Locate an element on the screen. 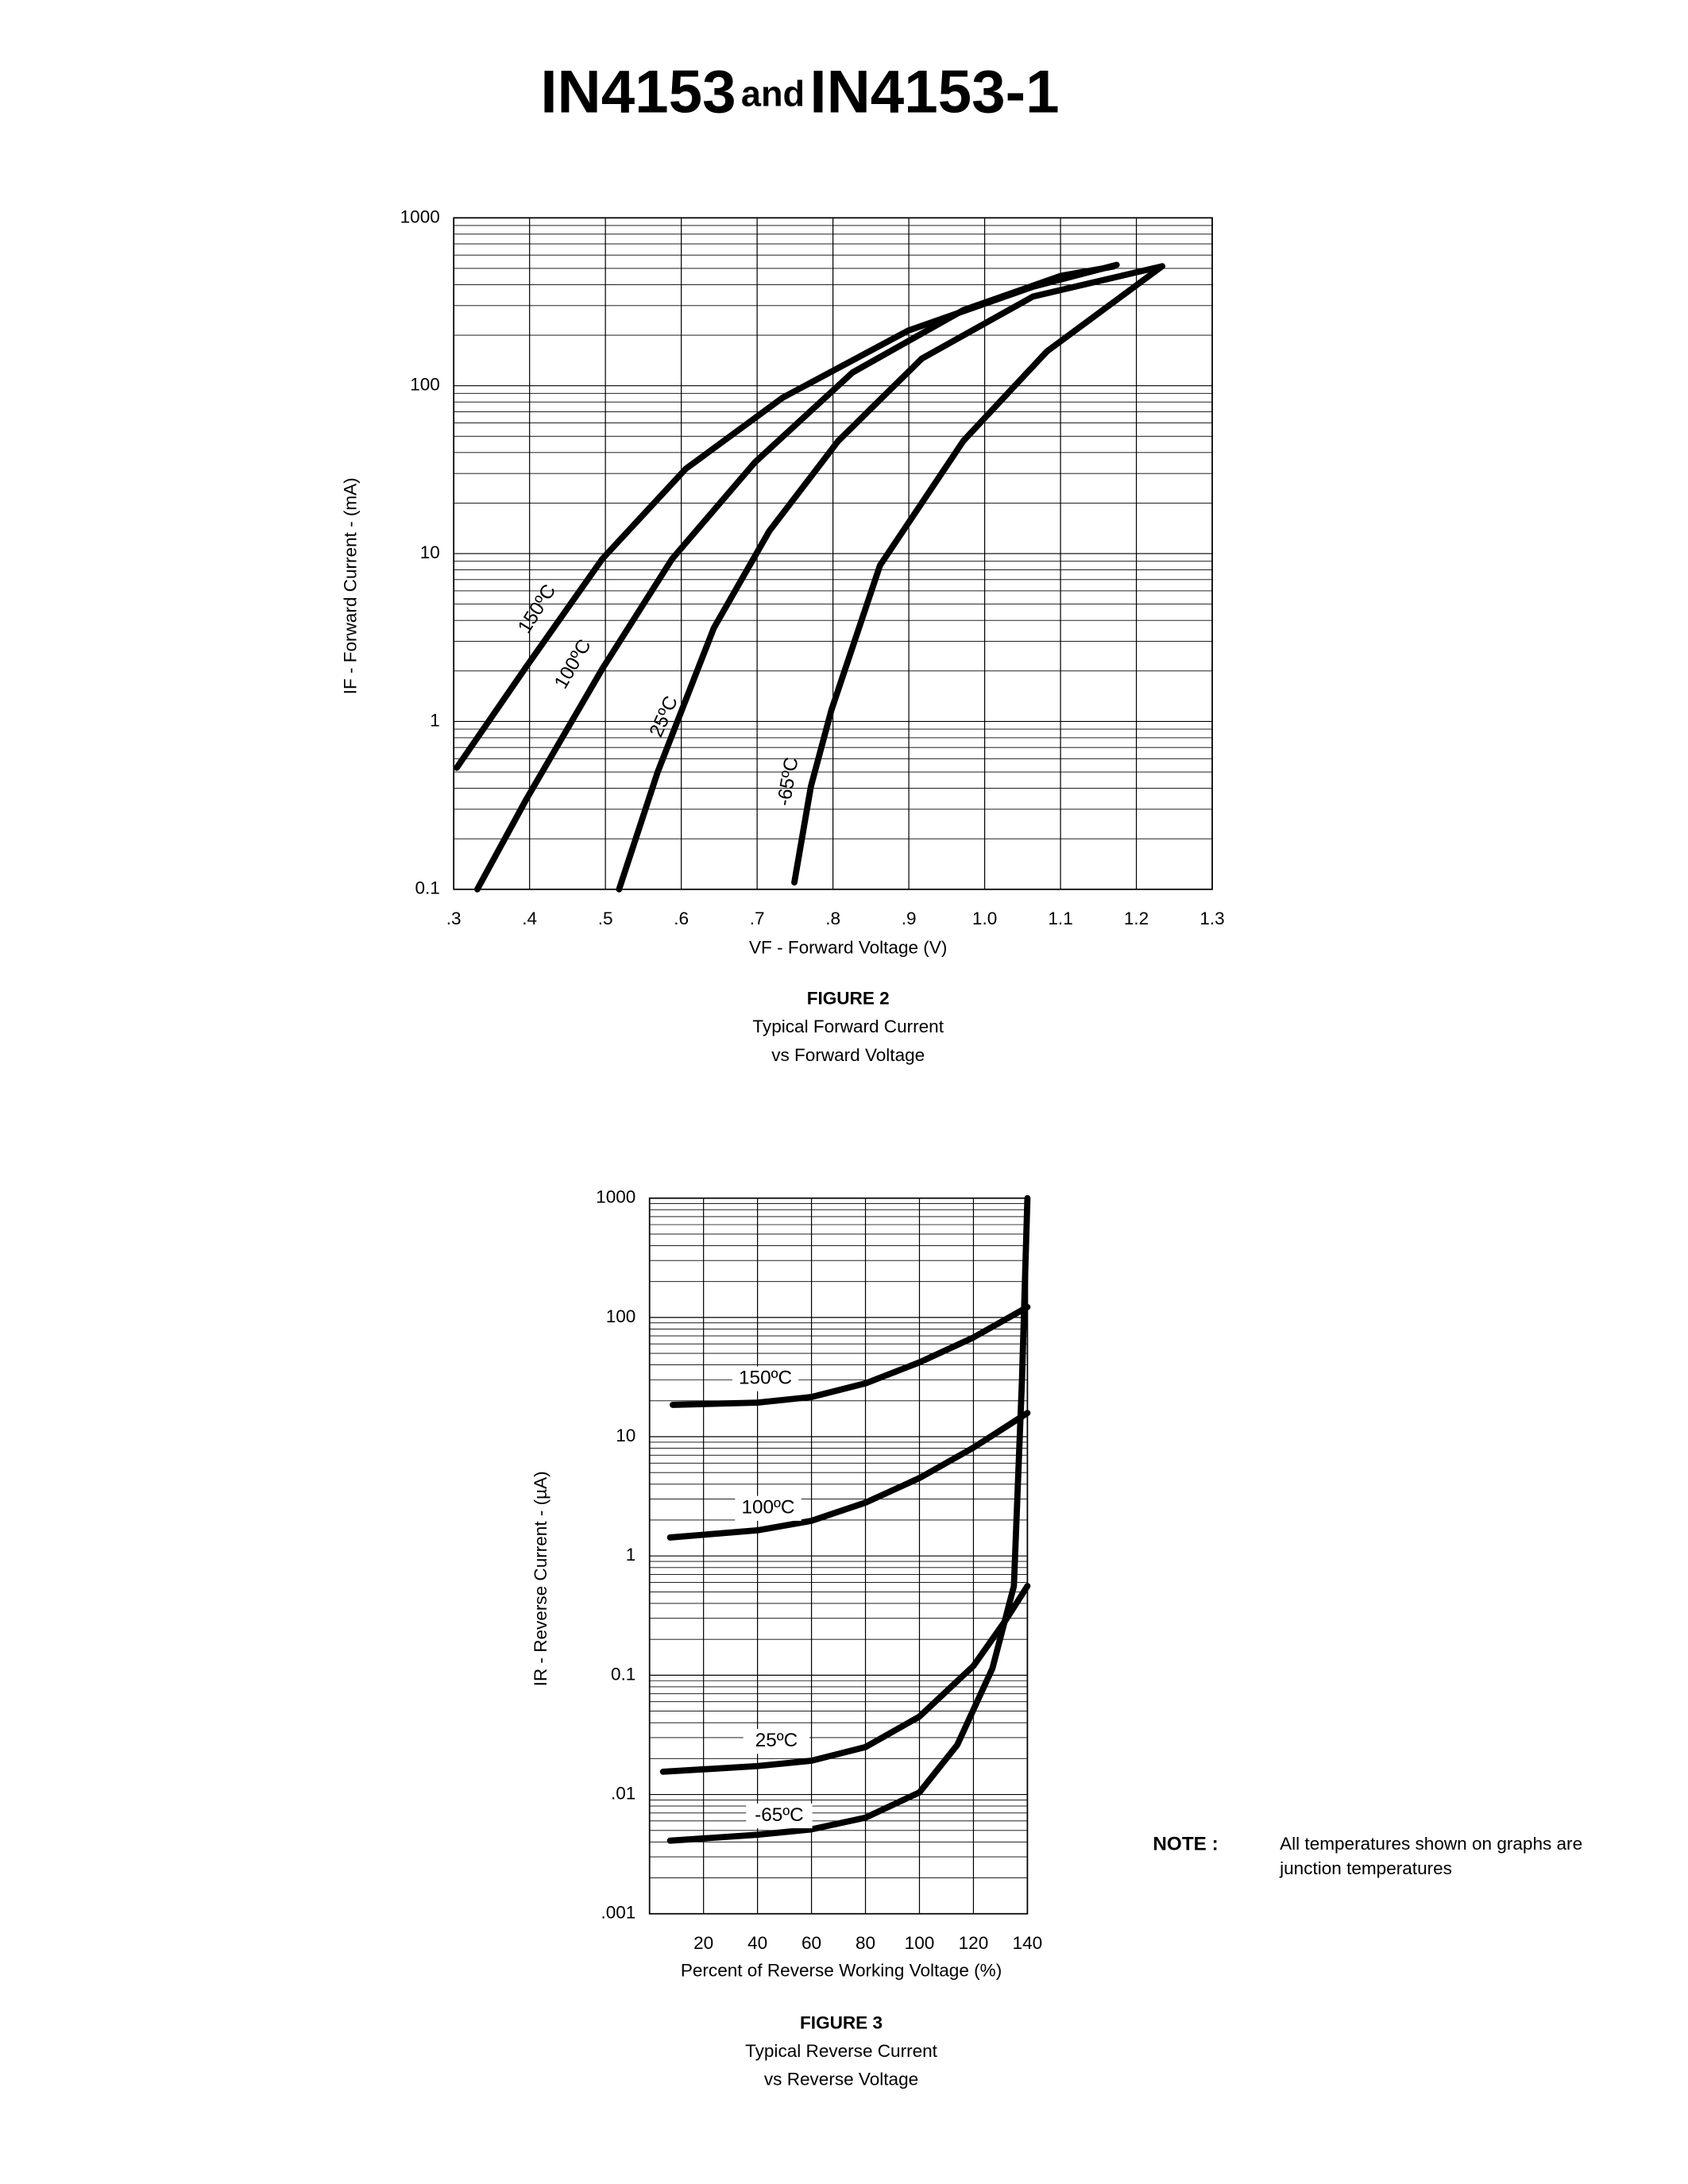 The width and height of the screenshot is (1688, 2184). x-tick-label: 120 is located at coordinates (974, 1943).